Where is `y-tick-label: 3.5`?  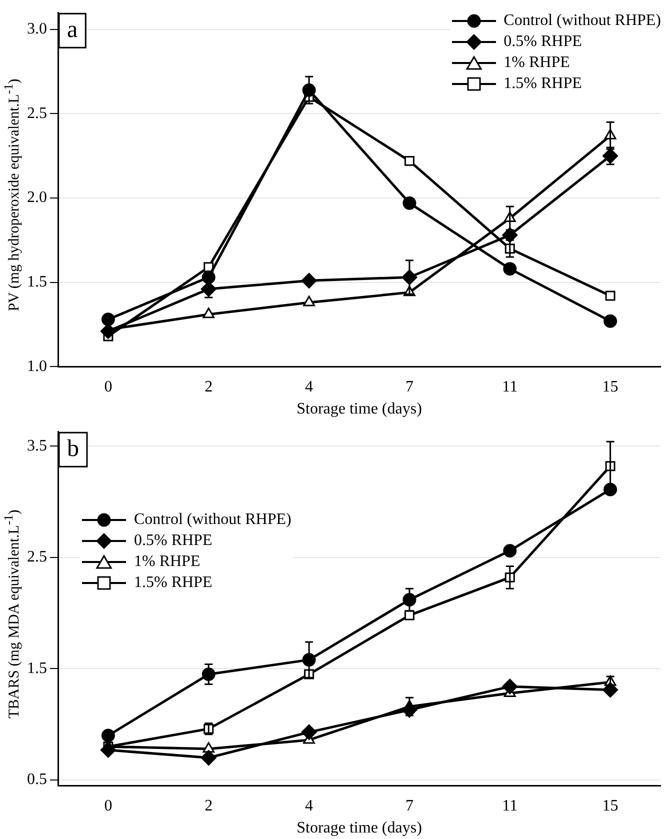 y-tick-label: 3.5 is located at coordinates (37, 445).